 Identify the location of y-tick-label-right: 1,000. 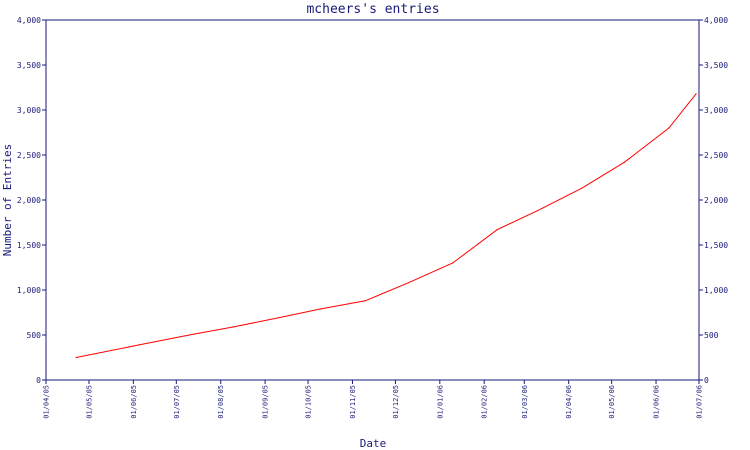
(716, 290).